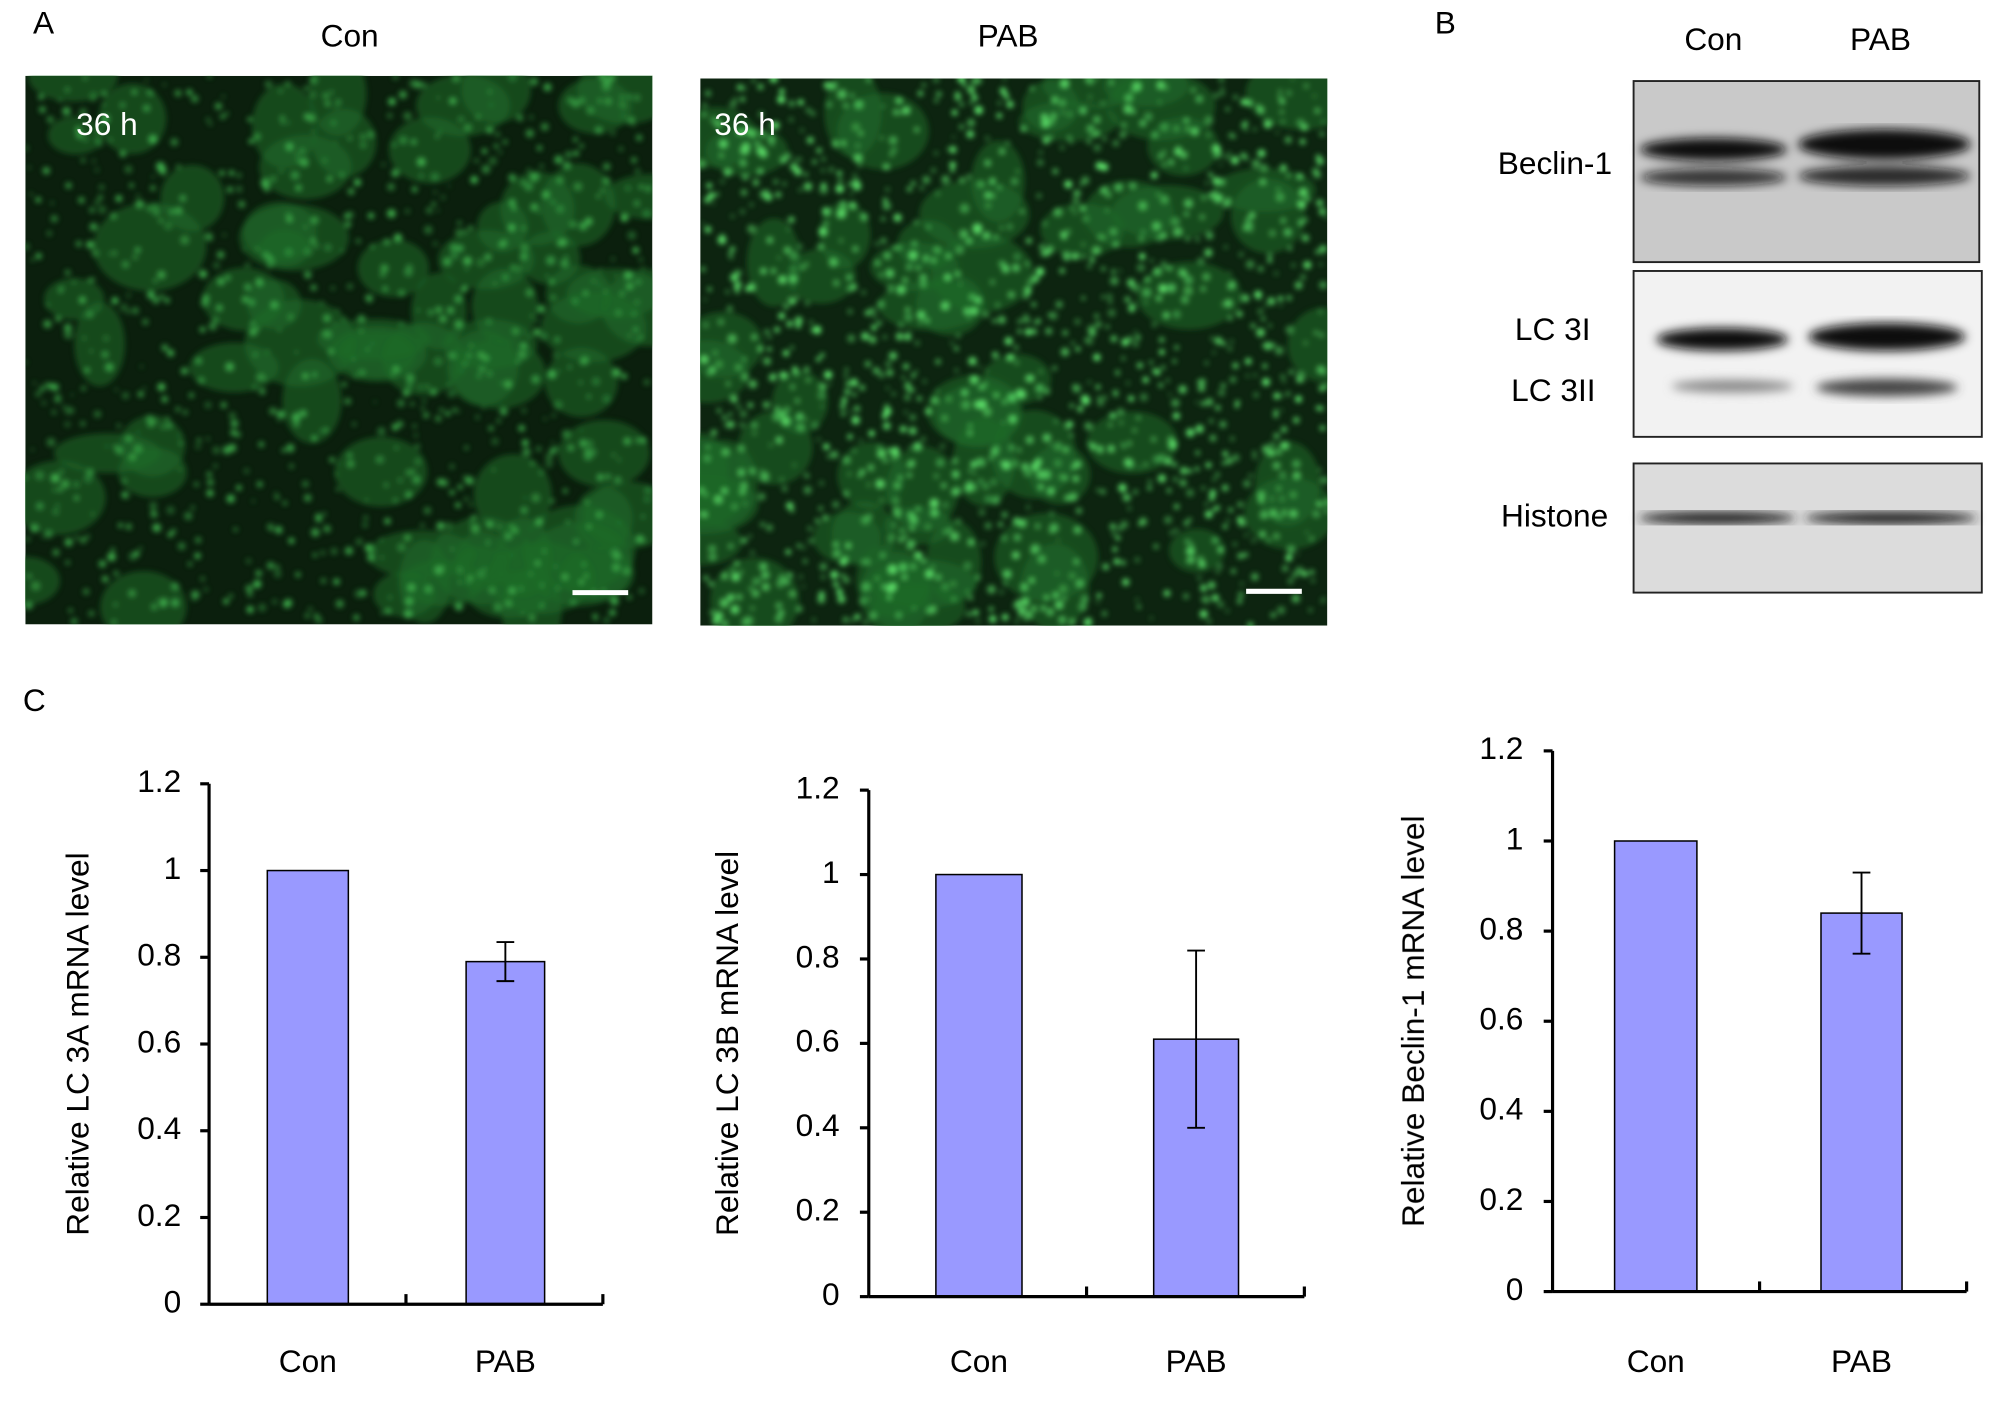 This screenshot has height=1408, width=2006. Describe the element at coordinates (950, 305) in the screenshot. I see `cell` at that location.